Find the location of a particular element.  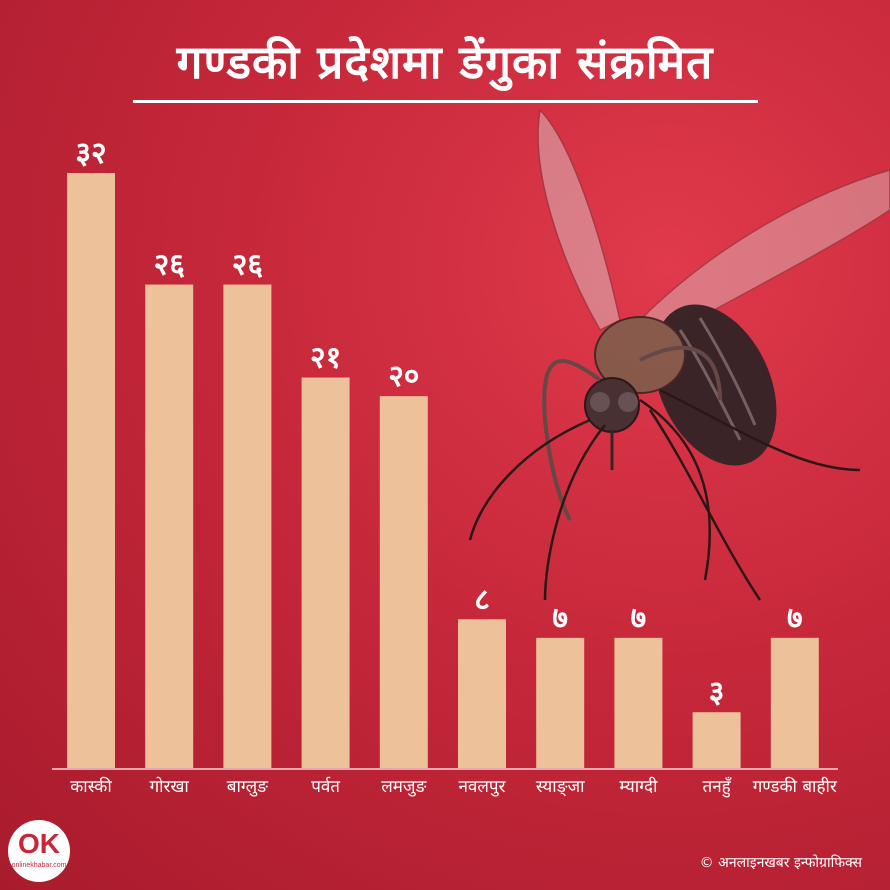

category-label-1: गोरखा is located at coordinates (169, 787).